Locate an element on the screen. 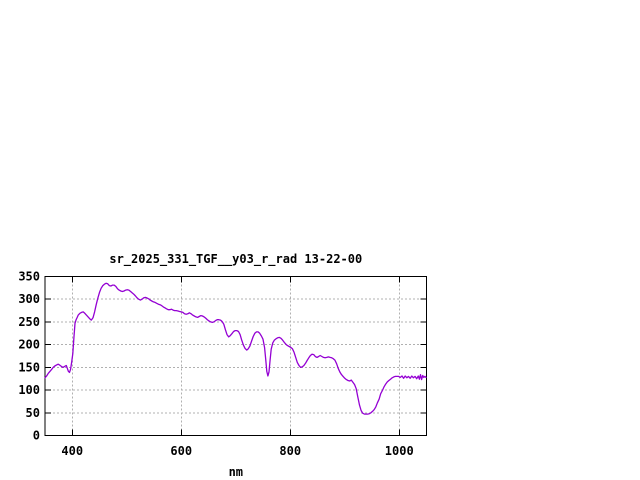 This screenshot has width=640, height=480. chart-title: sr_2025_331_TGF__y03_r_rad 13-22-00 is located at coordinates (235, 259).